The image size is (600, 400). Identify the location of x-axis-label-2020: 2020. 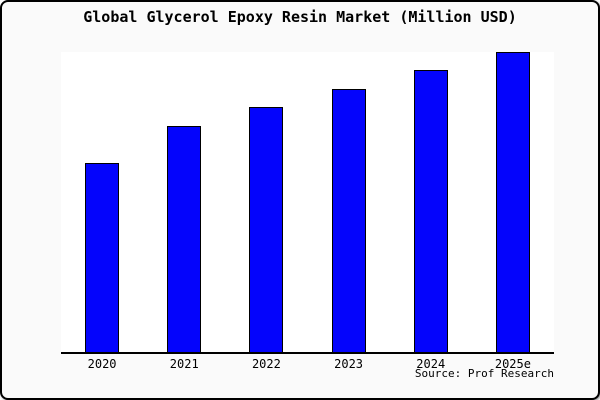
(102, 364).